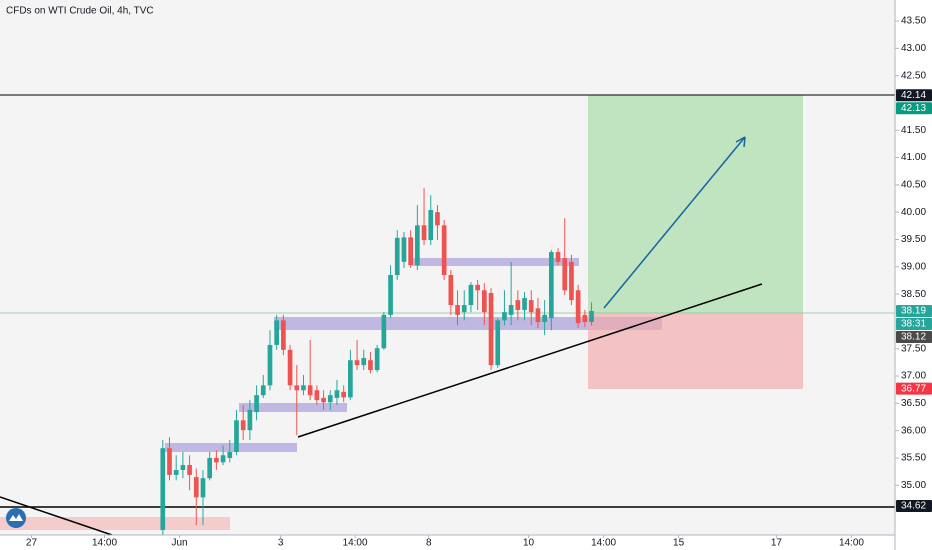  I want to click on price-label: 36.77, so click(913, 388).